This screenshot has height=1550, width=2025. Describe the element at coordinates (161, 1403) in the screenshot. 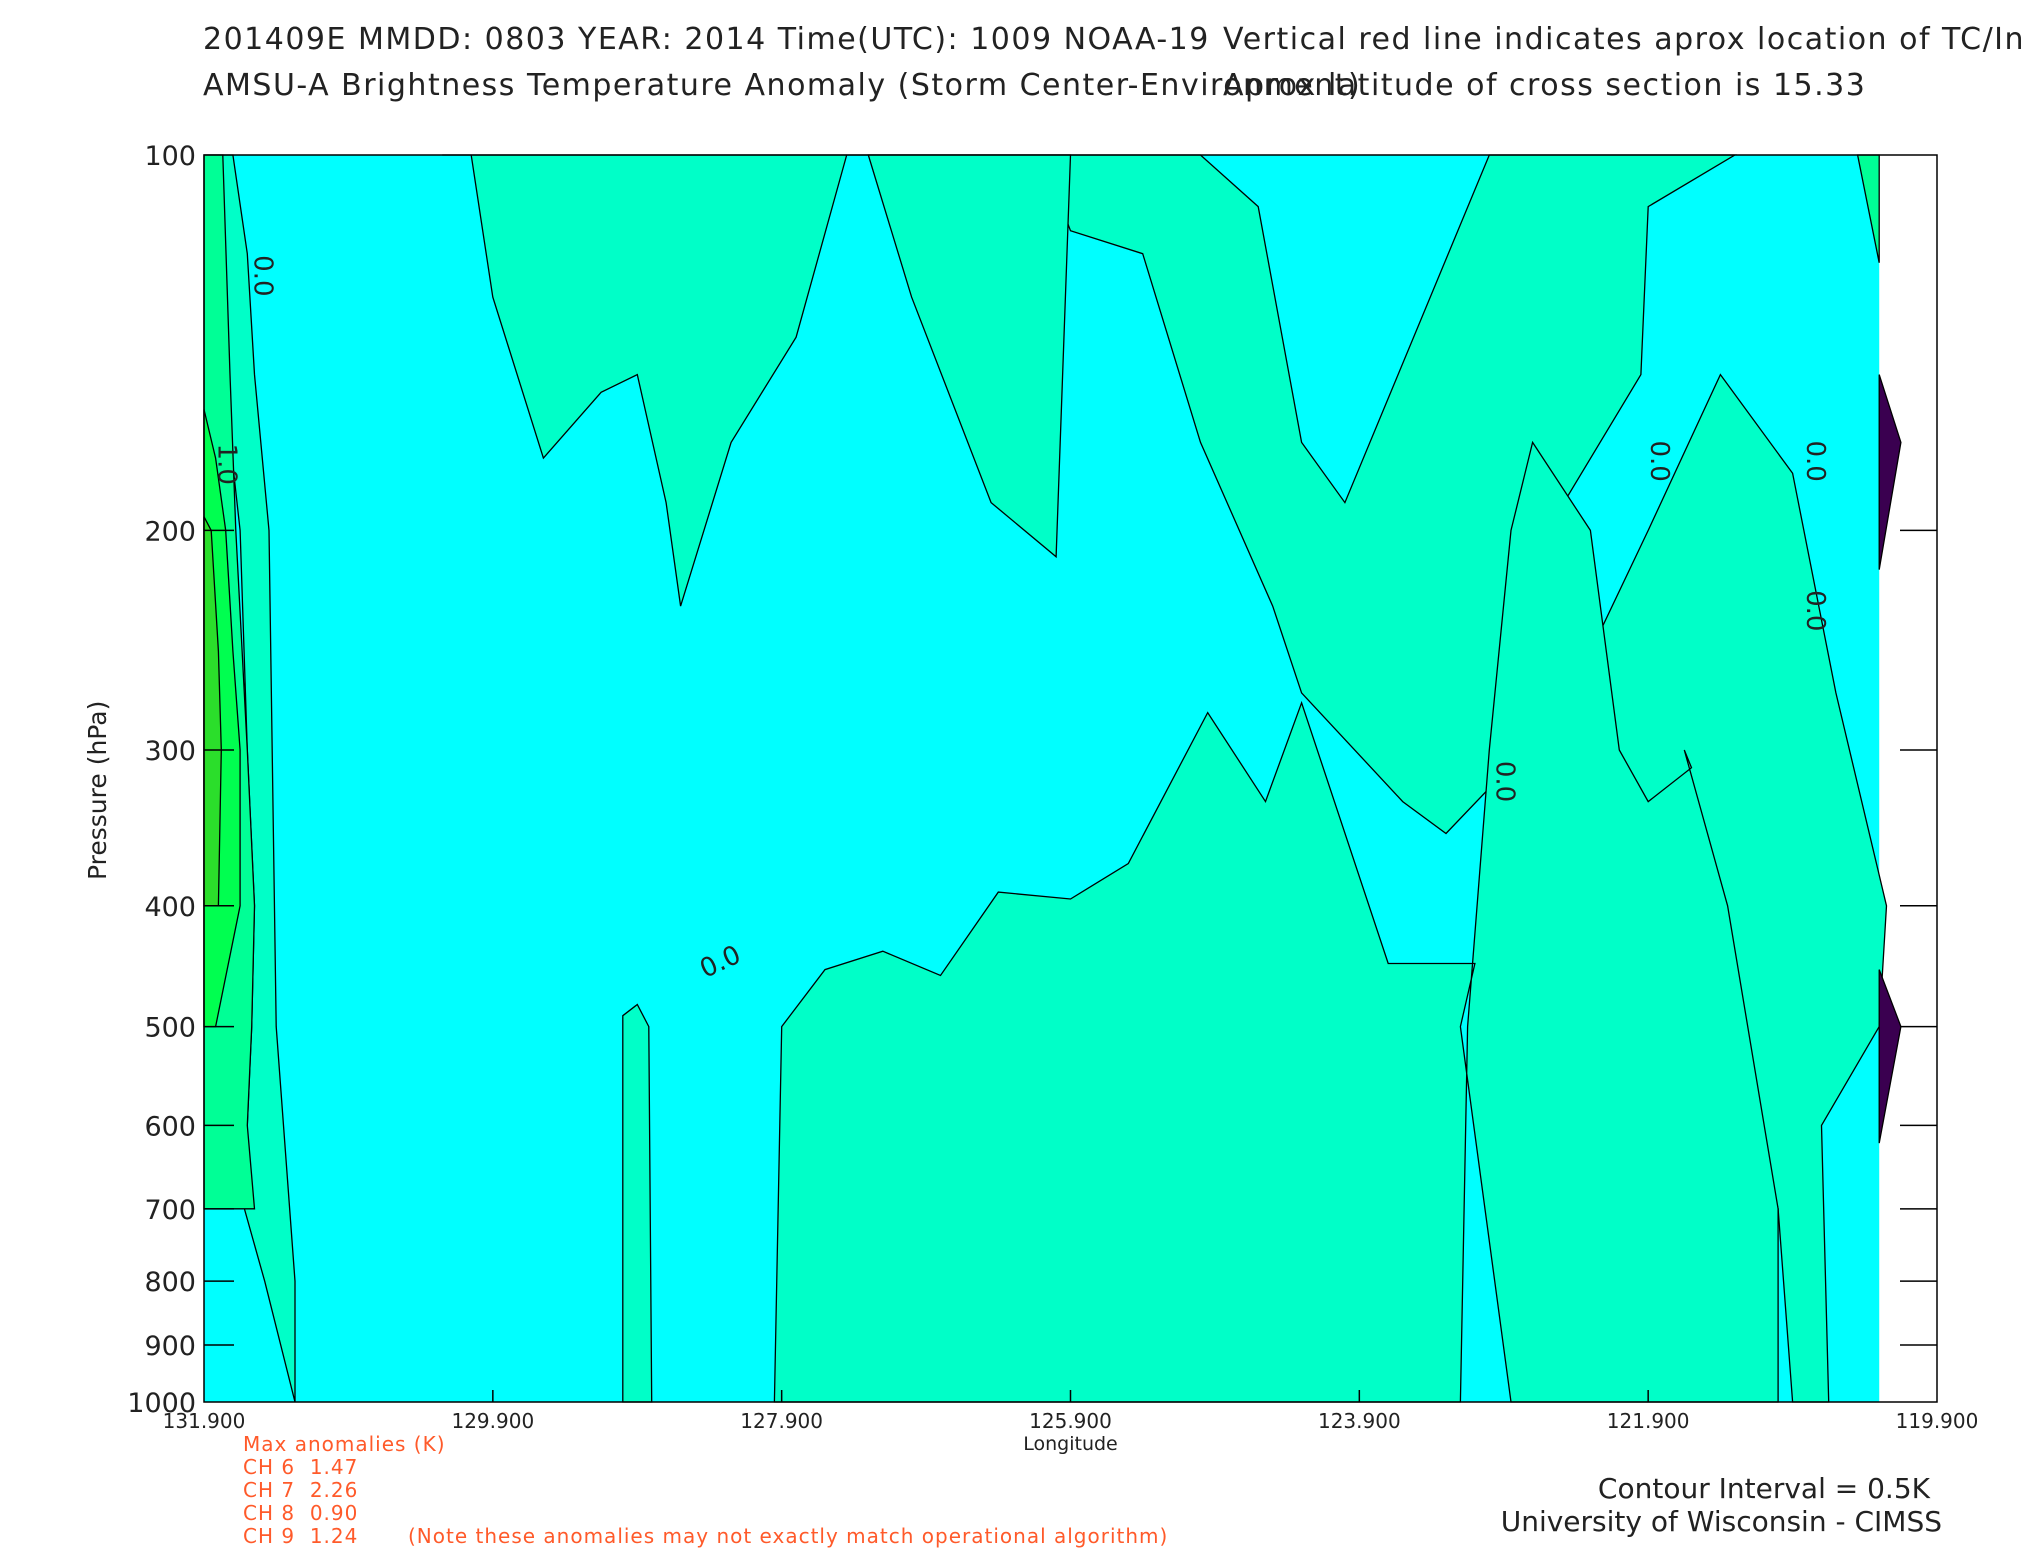

I see `y-tick-label-9: 1000` at that location.